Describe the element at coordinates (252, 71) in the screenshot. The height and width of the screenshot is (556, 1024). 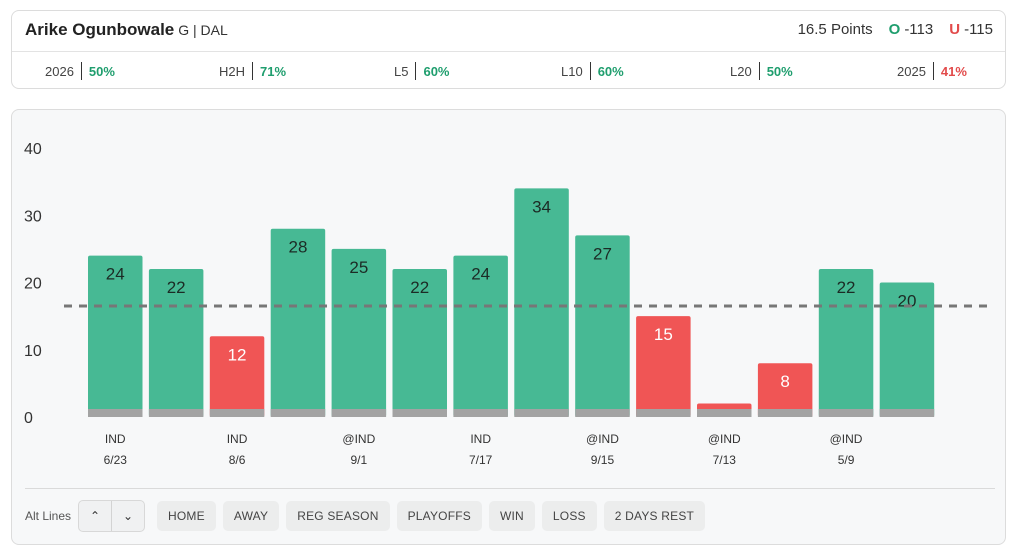
I see `stat-h2h: H2H 71%` at that location.